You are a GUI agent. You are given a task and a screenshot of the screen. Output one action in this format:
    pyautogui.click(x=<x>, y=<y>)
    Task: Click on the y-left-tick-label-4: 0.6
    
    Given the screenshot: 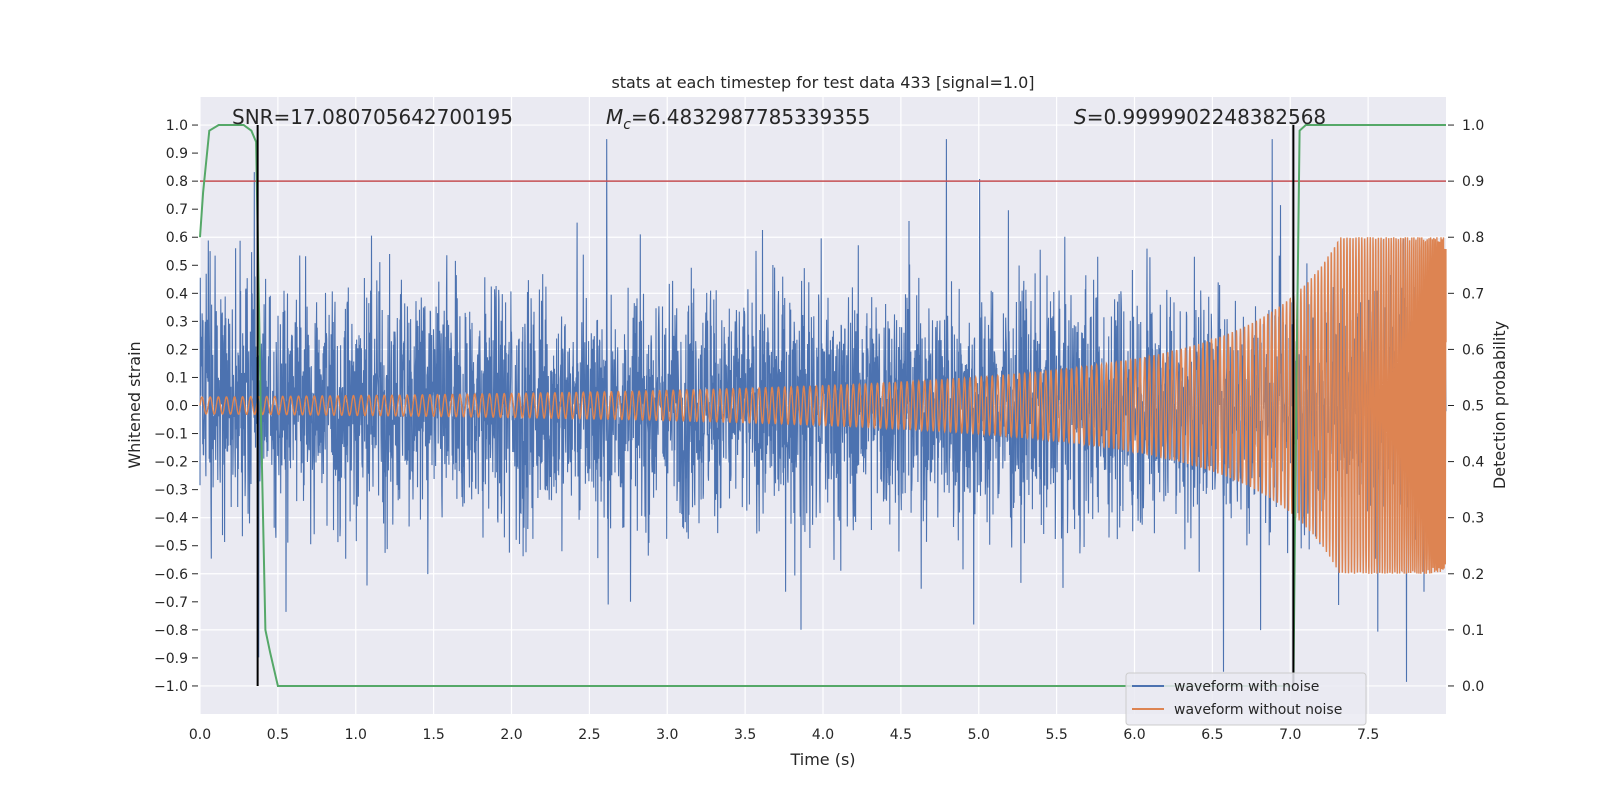 What is the action you would take?
    pyautogui.click(x=177, y=238)
    